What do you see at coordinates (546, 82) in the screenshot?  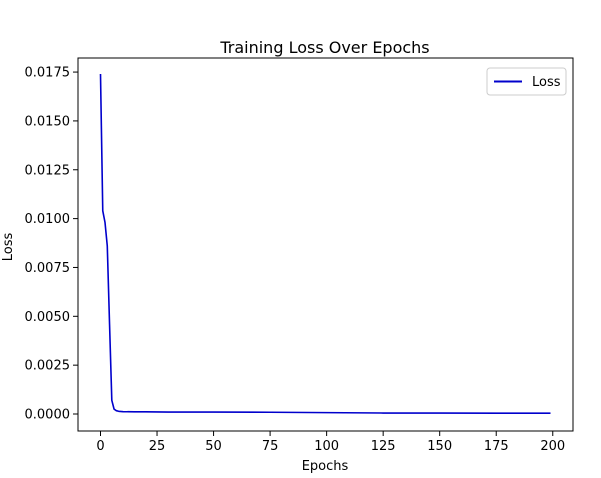 I see `legend-label-loss: Loss` at bounding box center [546, 82].